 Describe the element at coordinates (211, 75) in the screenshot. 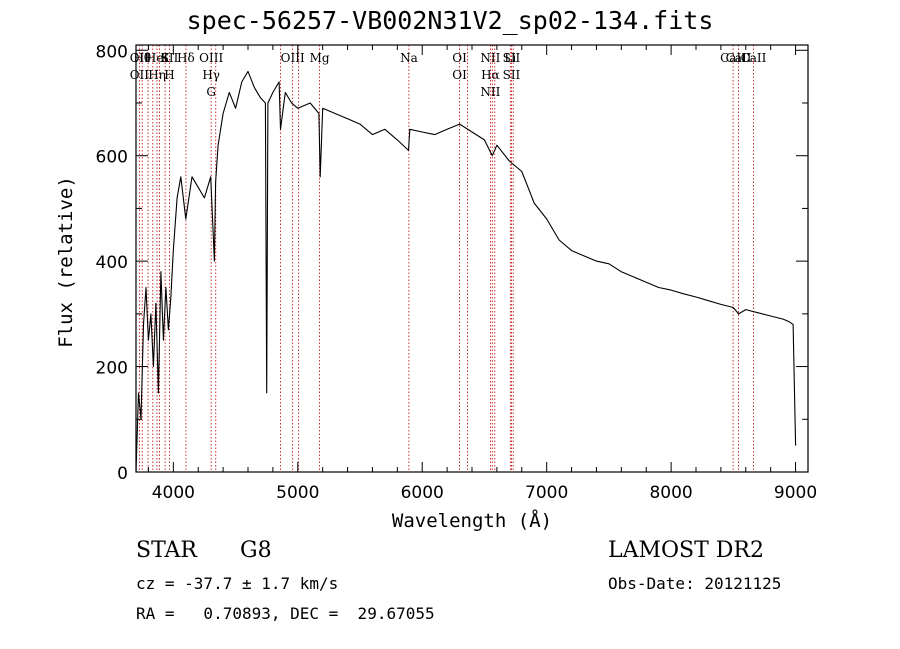

I see `line-label: Hγ` at that location.